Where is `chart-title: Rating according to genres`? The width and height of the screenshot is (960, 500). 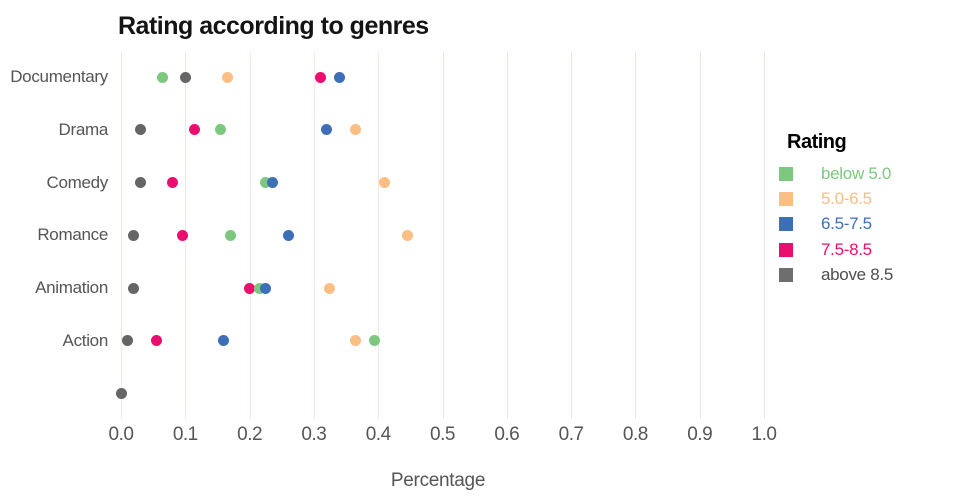
chart-title: Rating according to genres is located at coordinates (273, 26).